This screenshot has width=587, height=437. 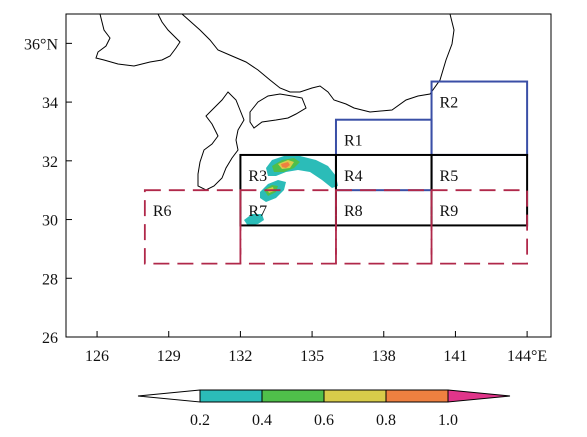 What do you see at coordinates (192, 227) in the screenshot?
I see `region-box-r6` at bounding box center [192, 227].